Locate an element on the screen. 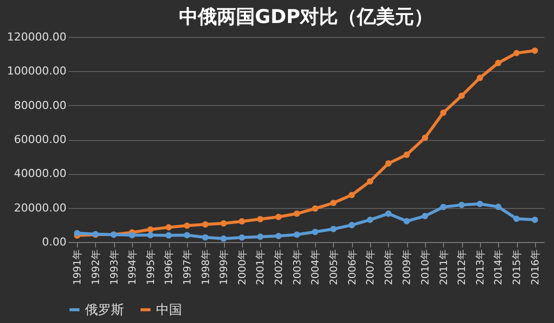 This screenshot has height=323, width=554. y-tick-label: 60000.00 is located at coordinates (40, 139).